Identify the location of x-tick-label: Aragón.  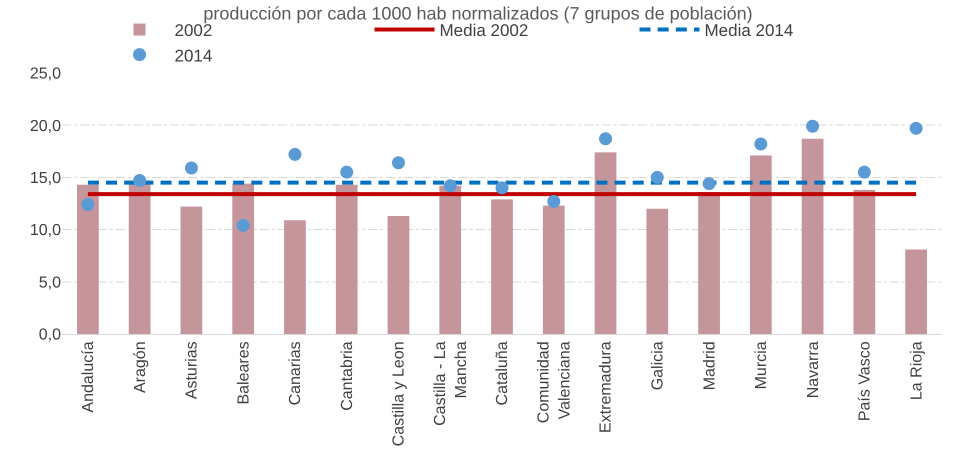
(140, 367).